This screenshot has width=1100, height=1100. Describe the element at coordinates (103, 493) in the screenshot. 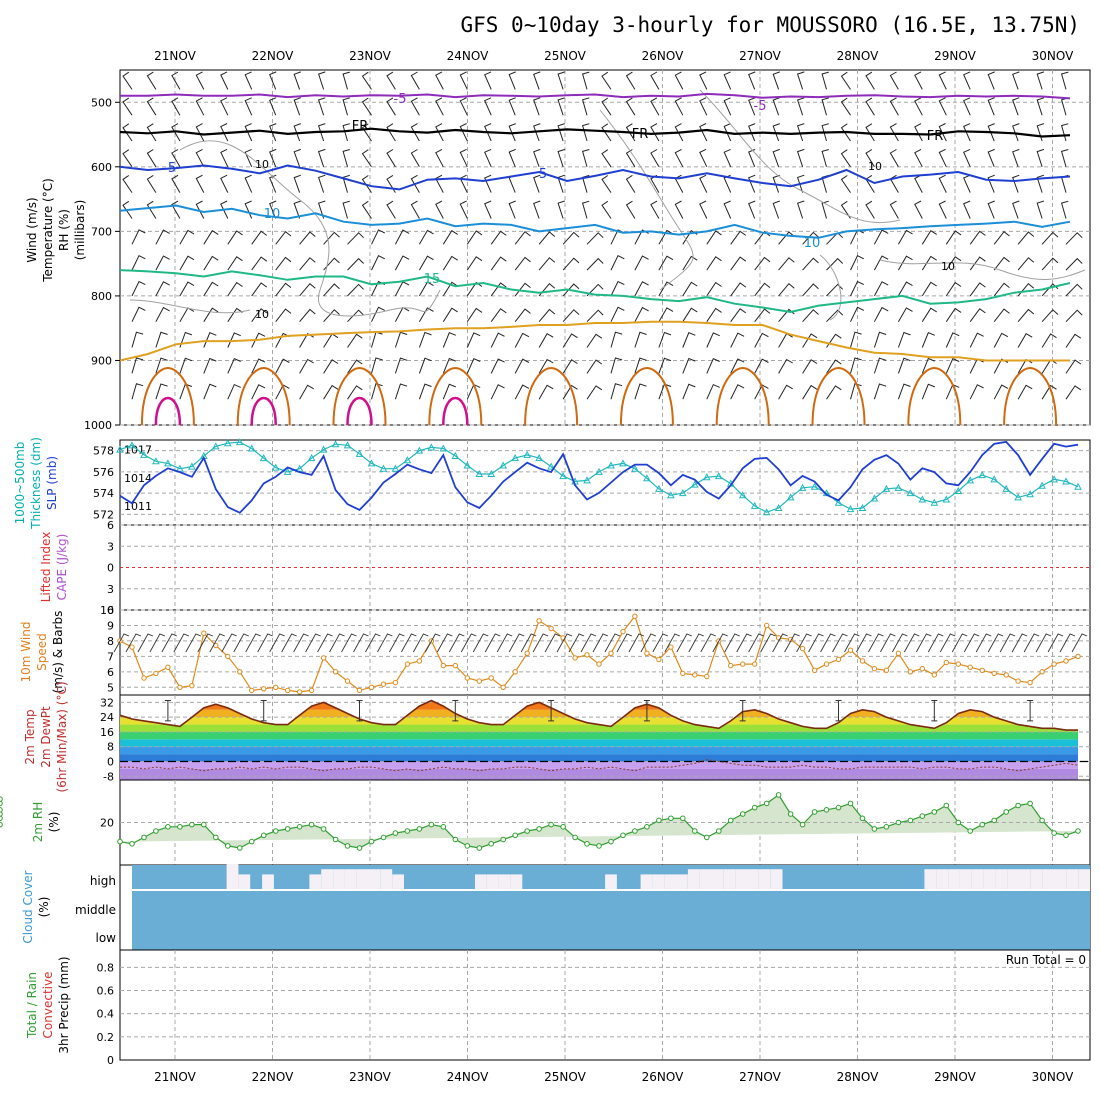

I see `thickness-tick-label: 574` at that location.